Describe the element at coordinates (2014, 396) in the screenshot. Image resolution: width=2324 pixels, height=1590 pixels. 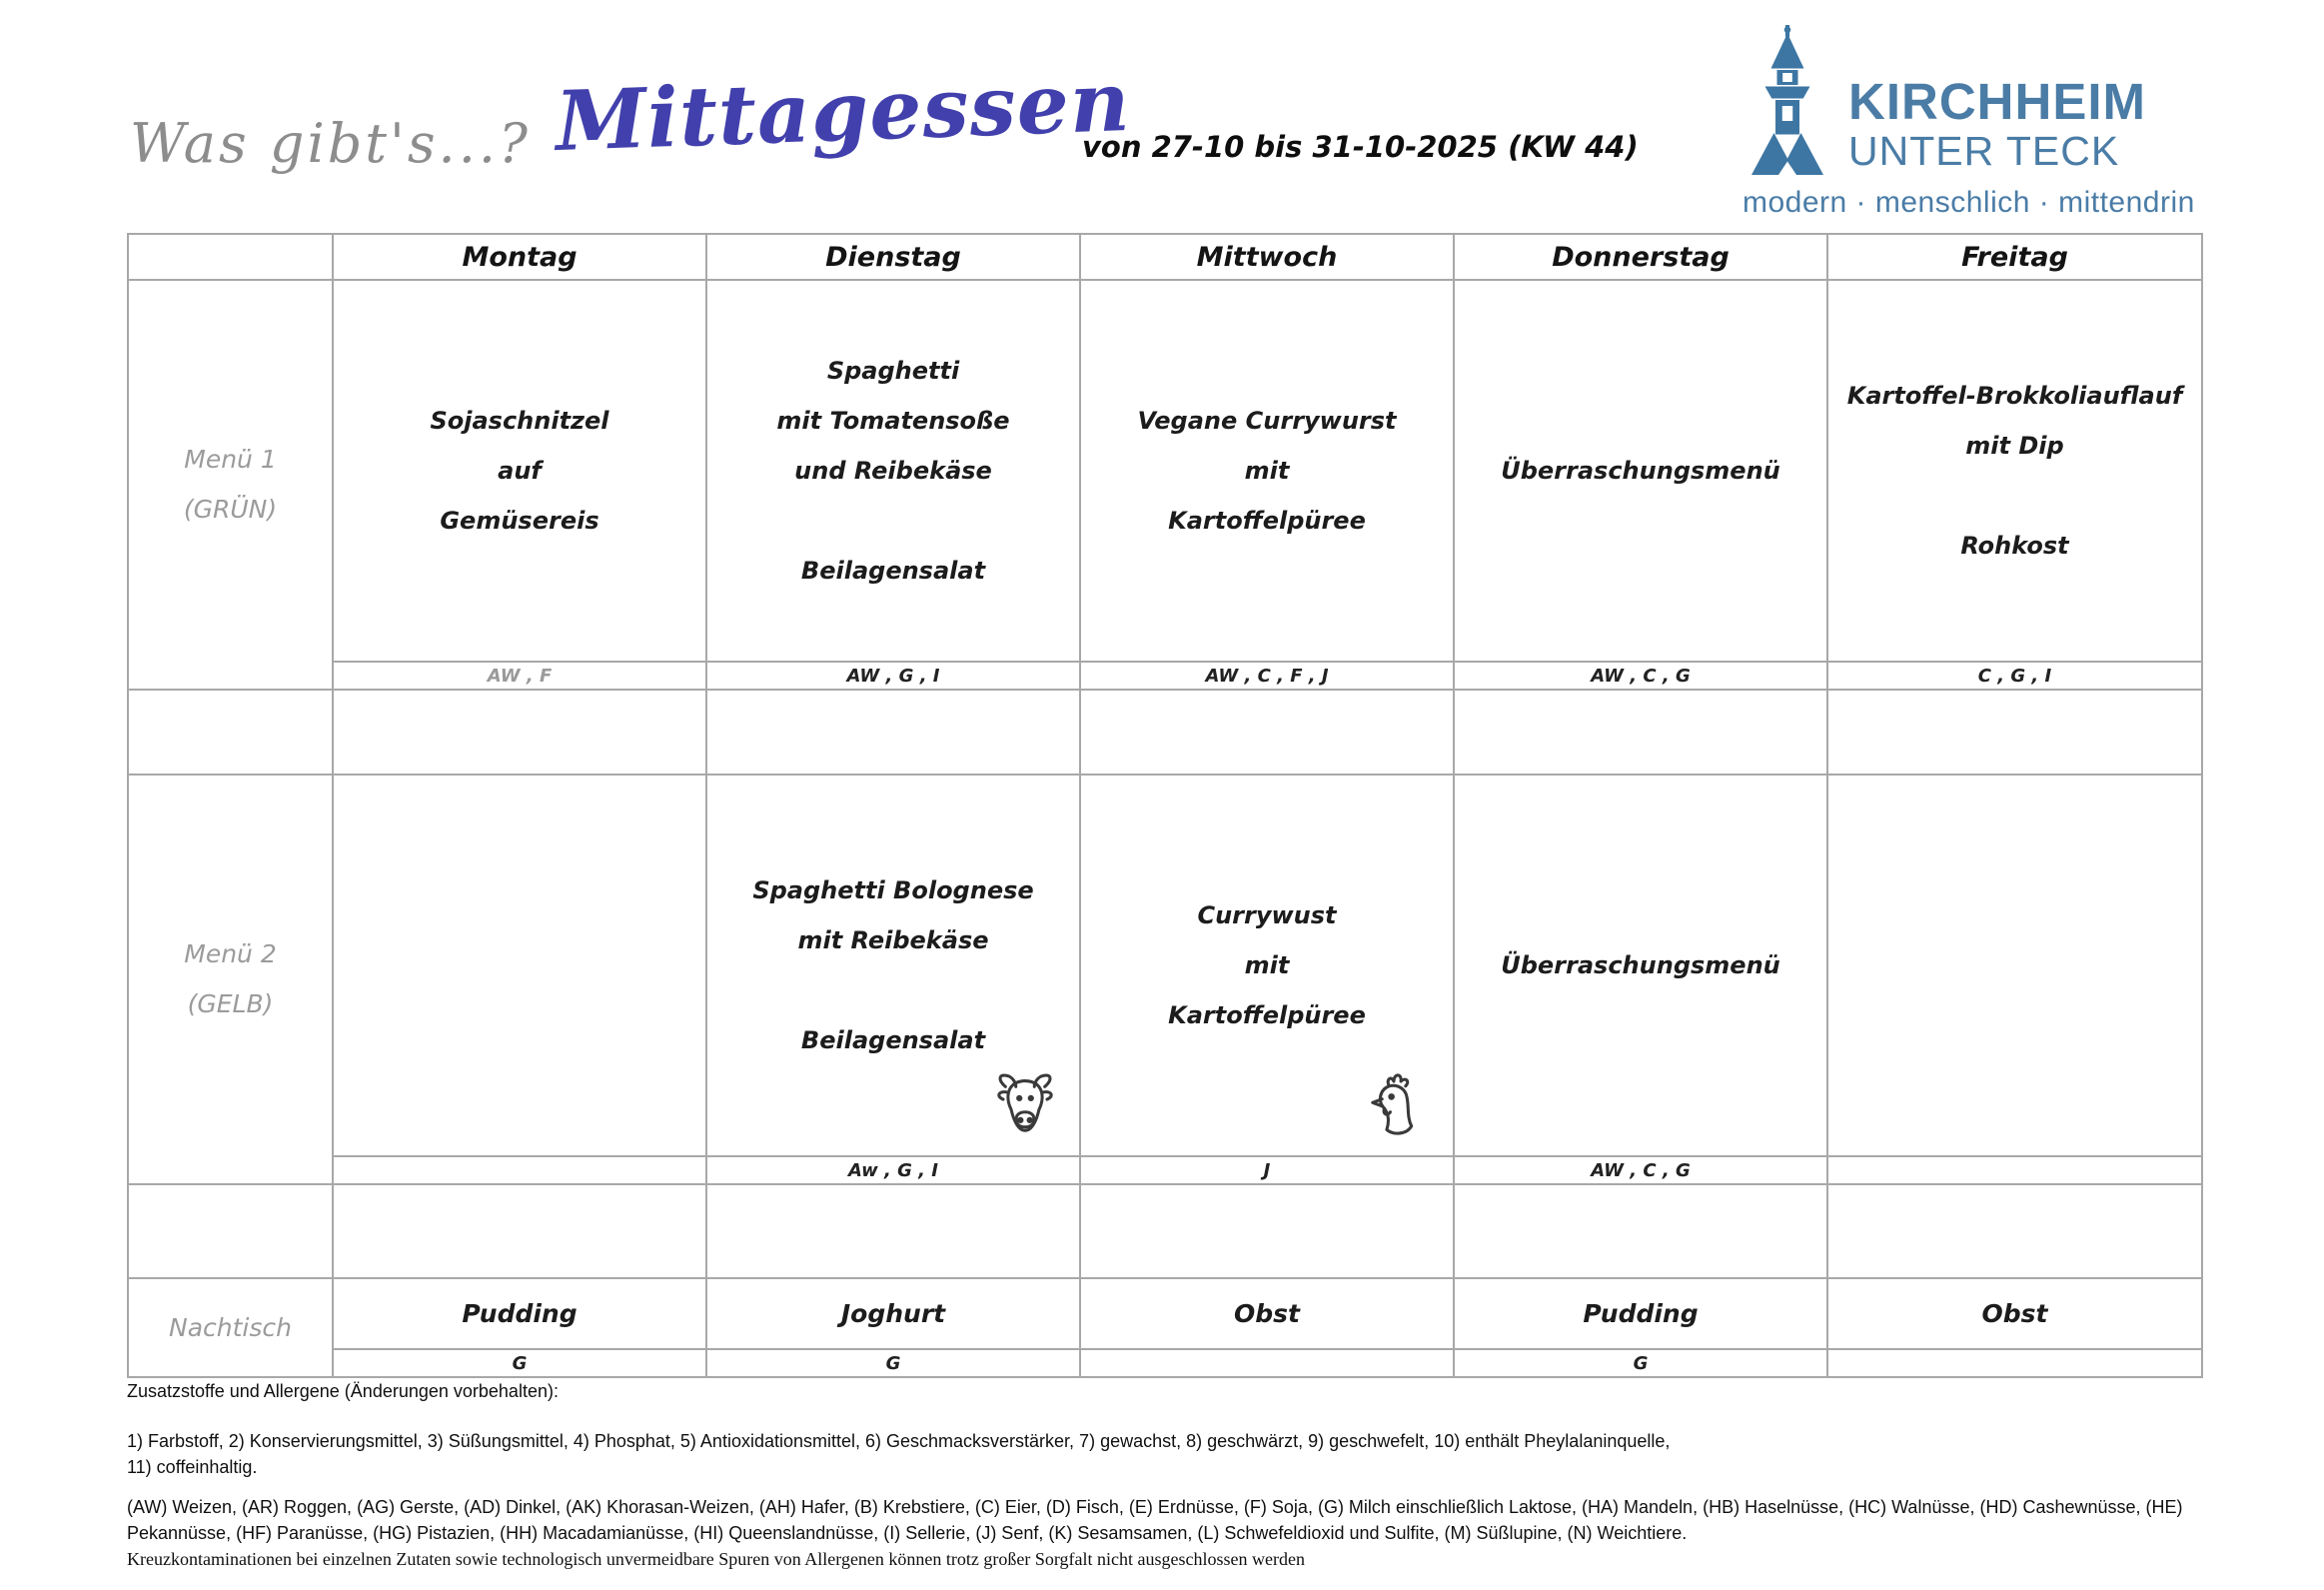
I see `menu-line: Kartoffel-Brokkoliauflauf` at that location.